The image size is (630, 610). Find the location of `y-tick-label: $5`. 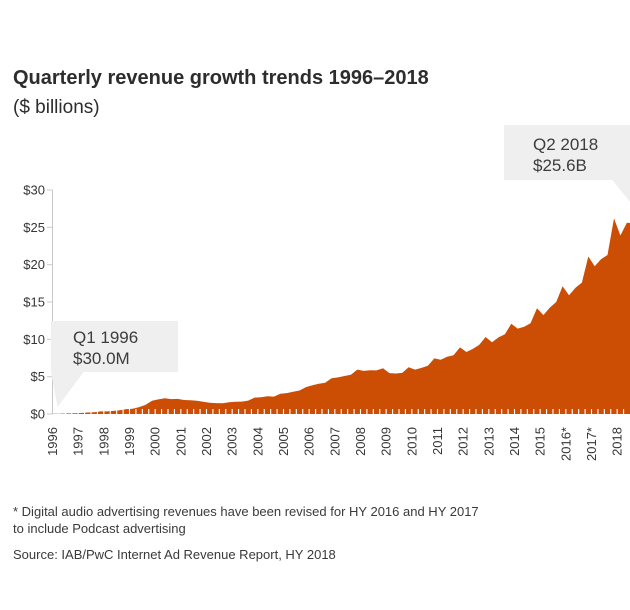

y-tick-label: $5 is located at coordinates (38, 376).